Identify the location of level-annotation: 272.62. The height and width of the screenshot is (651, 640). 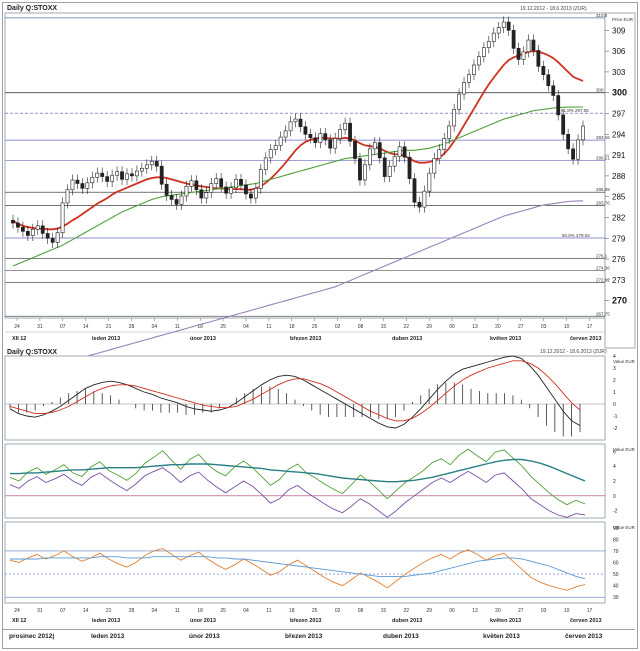
(603, 280).